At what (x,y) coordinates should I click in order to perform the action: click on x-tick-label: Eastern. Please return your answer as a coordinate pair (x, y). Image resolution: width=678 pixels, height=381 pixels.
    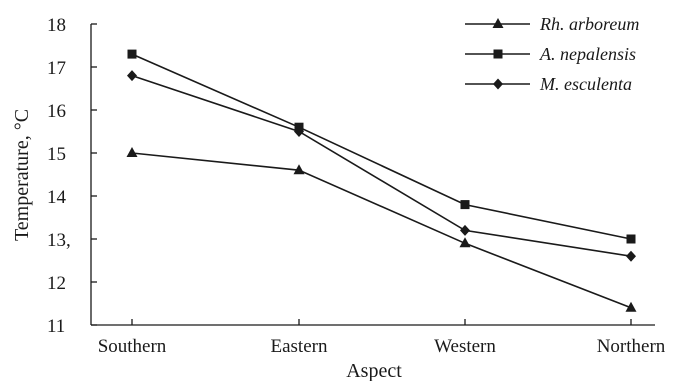
    Looking at the image, I should click on (299, 346).